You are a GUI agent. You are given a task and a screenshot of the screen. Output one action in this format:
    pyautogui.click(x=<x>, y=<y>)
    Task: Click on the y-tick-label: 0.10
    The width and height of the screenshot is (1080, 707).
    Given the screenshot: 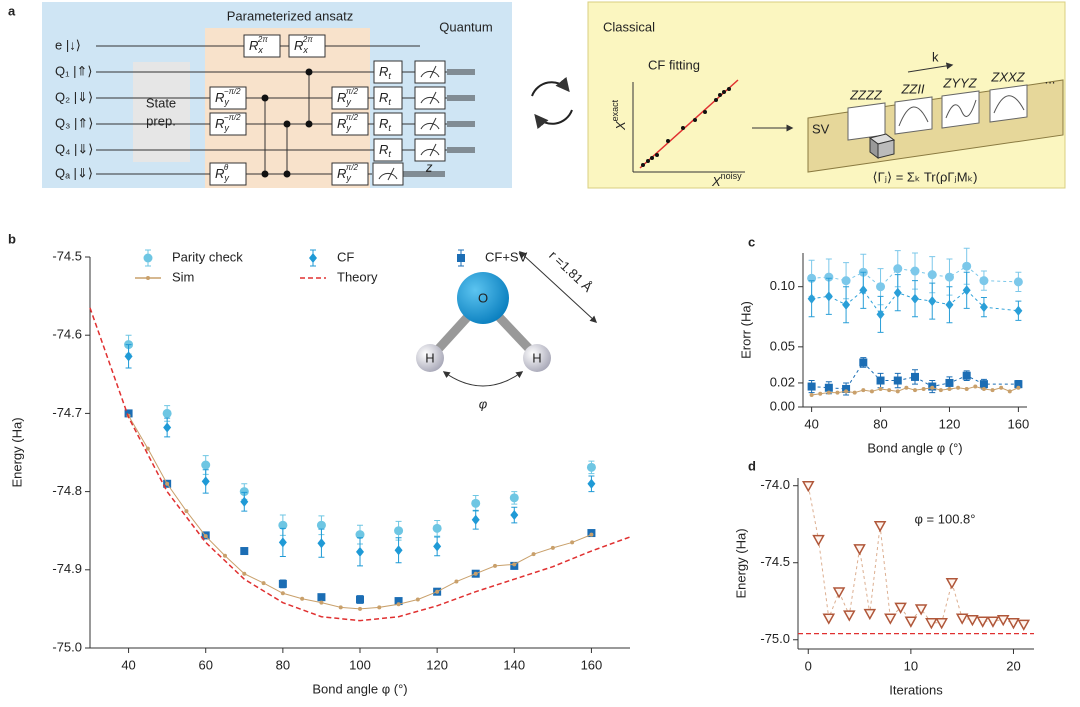 What is the action you would take?
    pyautogui.click(x=782, y=285)
    